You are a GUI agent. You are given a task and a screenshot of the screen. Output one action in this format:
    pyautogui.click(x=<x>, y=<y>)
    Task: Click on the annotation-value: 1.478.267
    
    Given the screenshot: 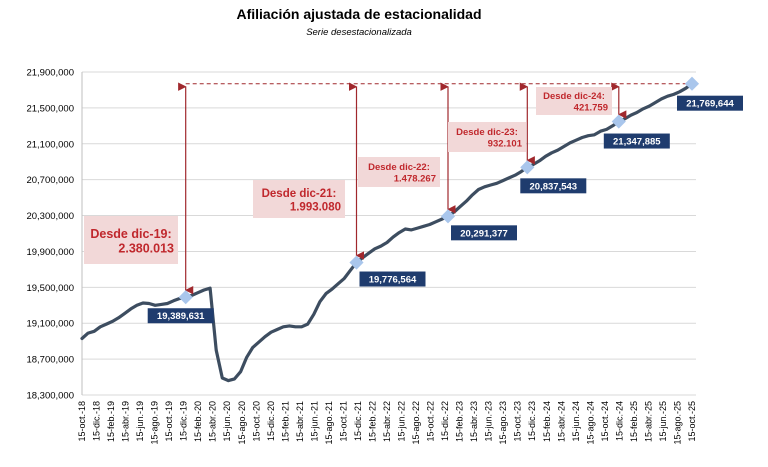 What is the action you would take?
    pyautogui.click(x=415, y=179)
    